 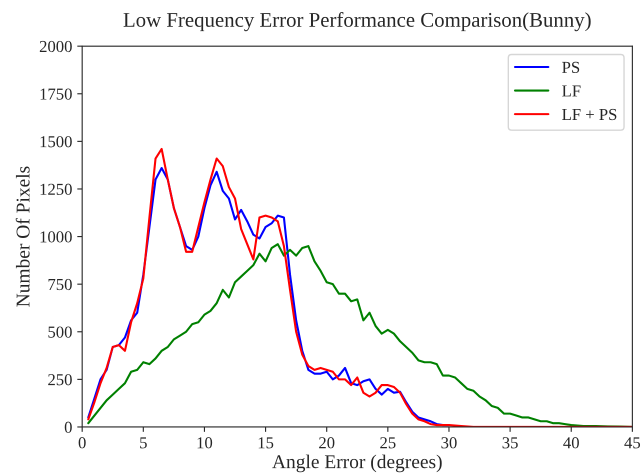 What do you see at coordinates (571, 442) in the screenshot?
I see `x-tick-label: 40` at bounding box center [571, 442].